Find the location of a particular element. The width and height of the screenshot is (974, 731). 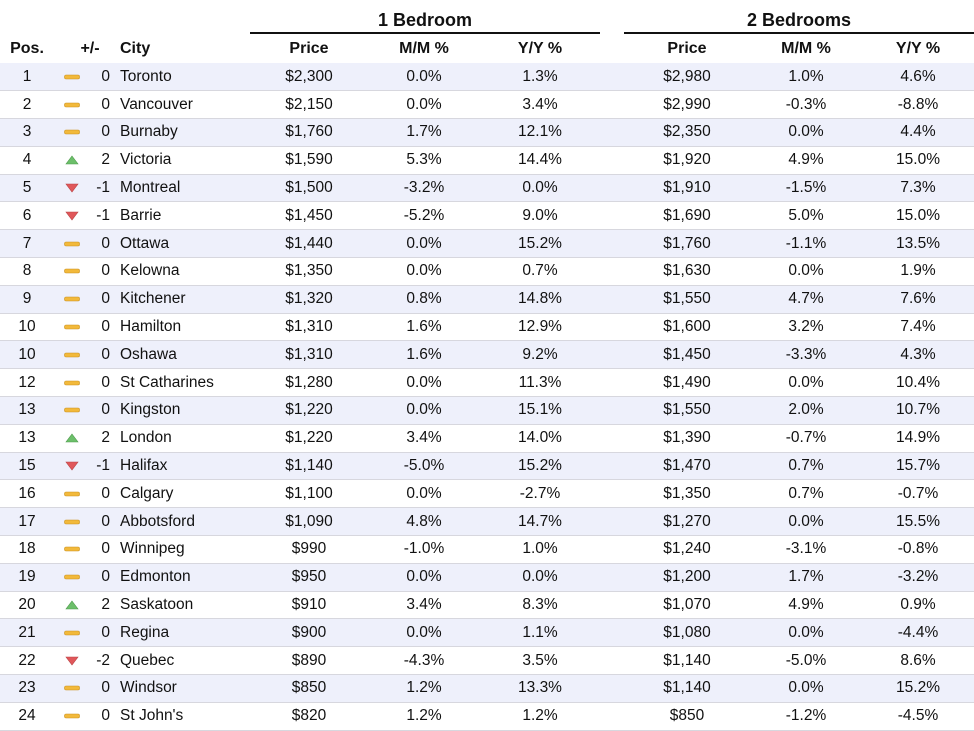

city-cell: Hamilton is located at coordinates (185, 327).